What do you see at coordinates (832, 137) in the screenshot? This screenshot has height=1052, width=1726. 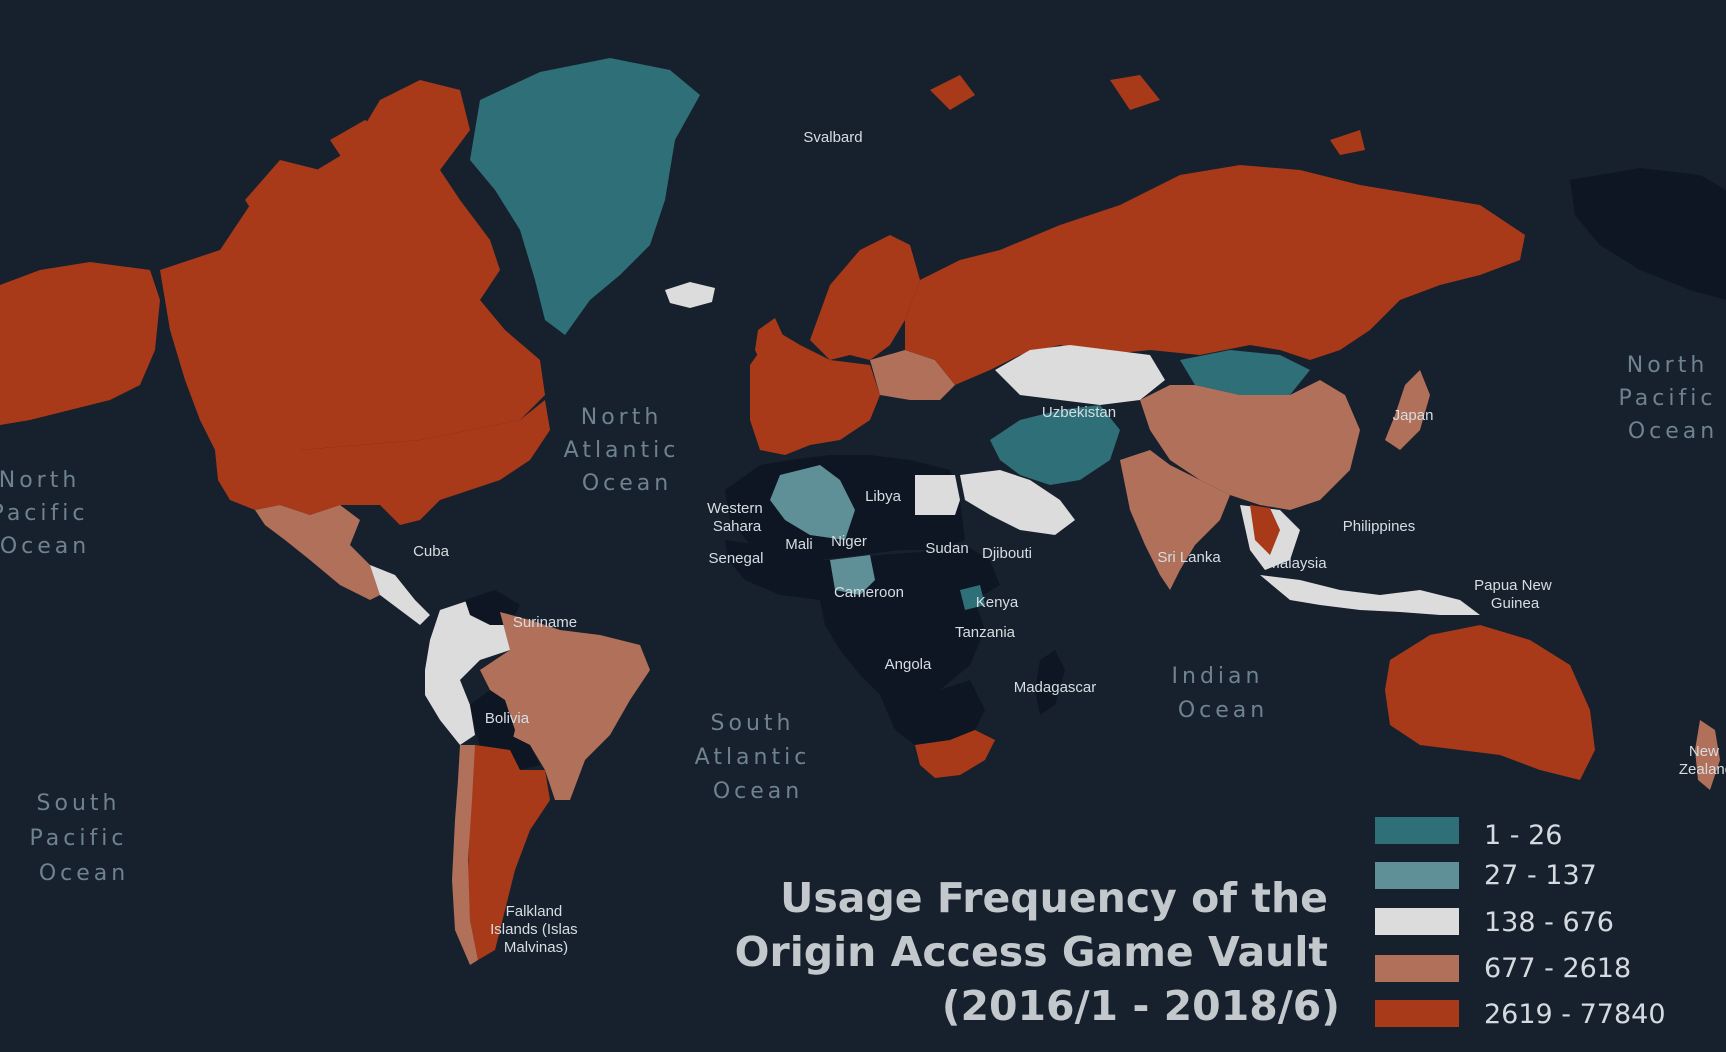 I see `place-label-svalbard: Svalbard` at bounding box center [832, 137].